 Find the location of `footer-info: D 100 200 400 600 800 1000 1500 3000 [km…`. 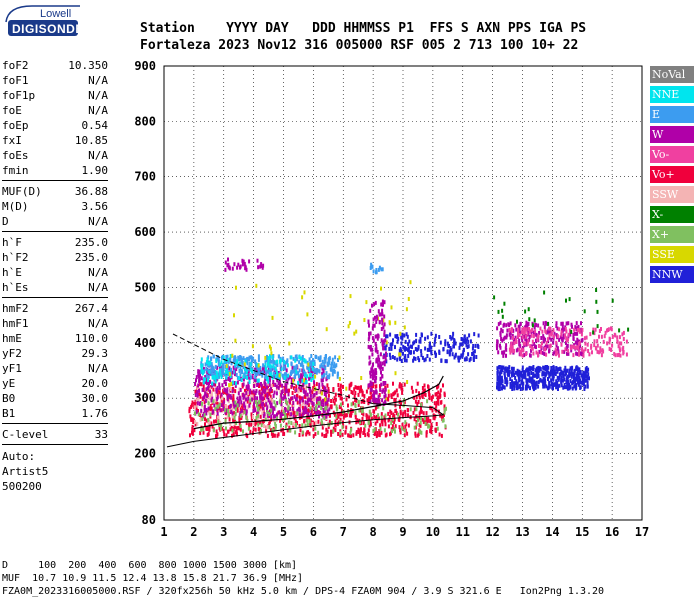

footer-info: D 100 200 400 600 800 1000 1500 3000 [km… is located at coordinates (303, 578).